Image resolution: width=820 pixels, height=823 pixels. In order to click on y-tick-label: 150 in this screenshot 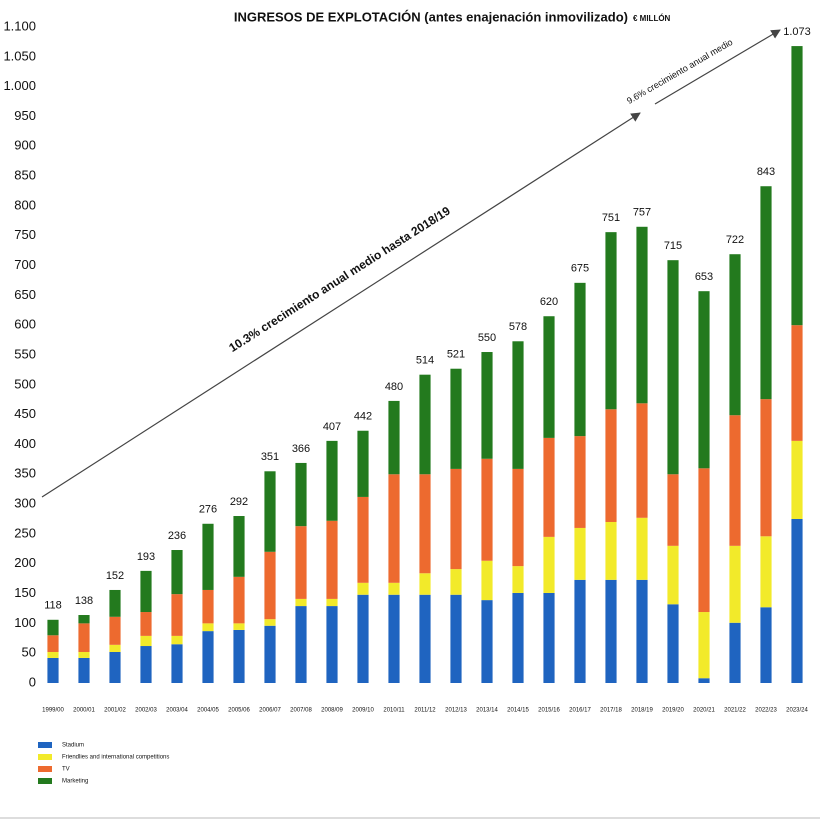, I will do `click(25, 592)`.